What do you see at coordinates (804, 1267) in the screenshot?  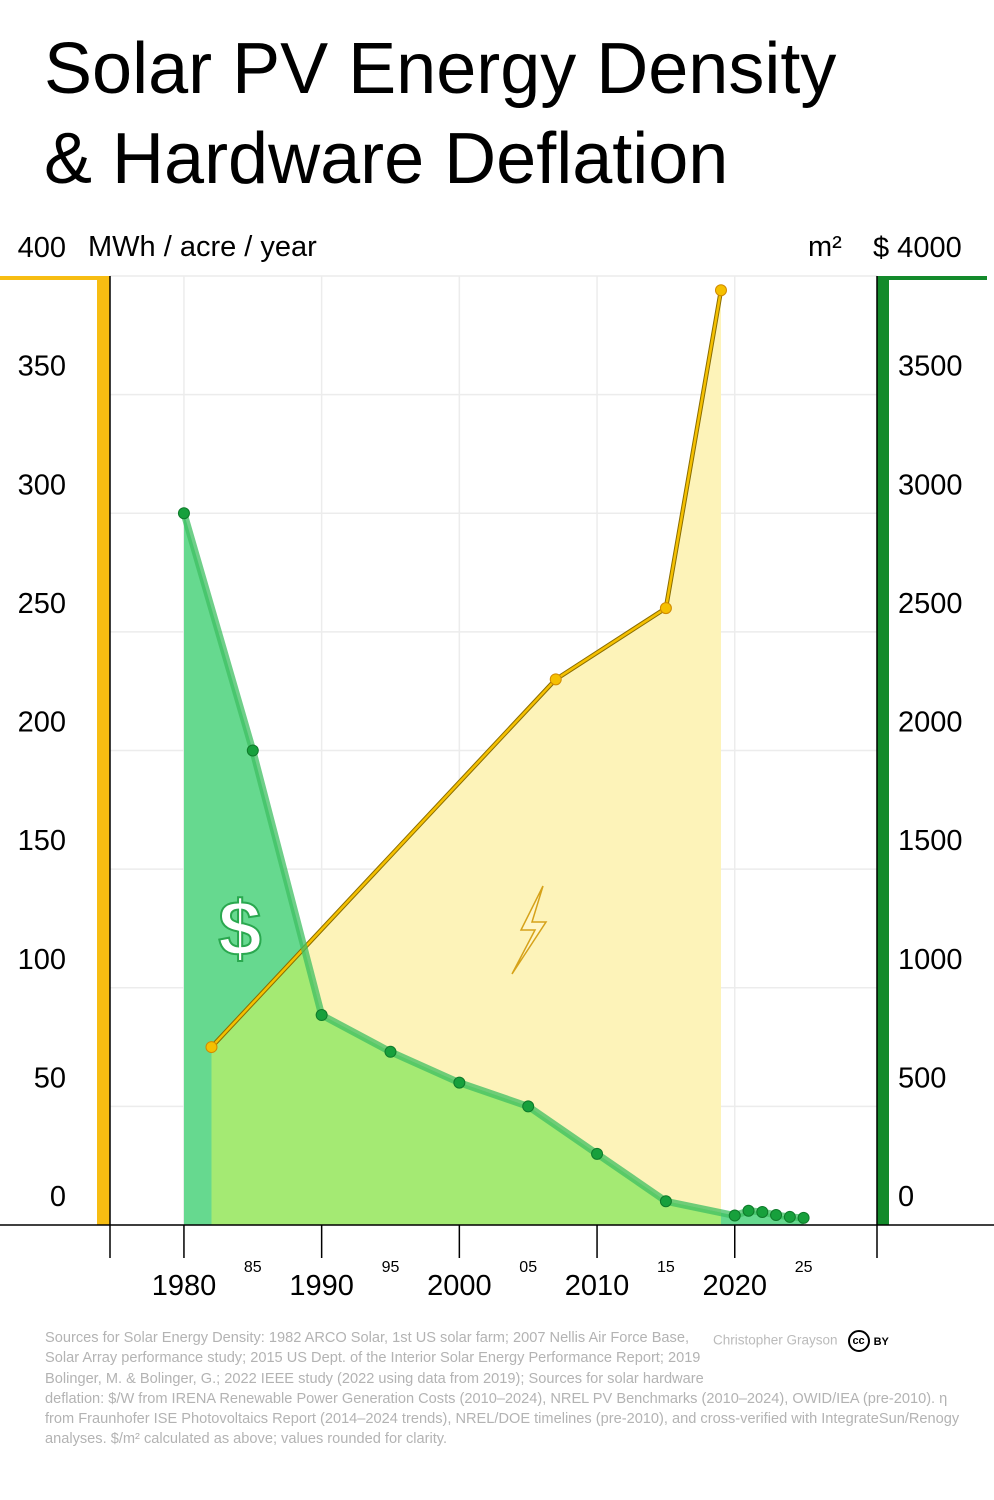 I see `x-minor-tick-label: 25` at bounding box center [804, 1267].